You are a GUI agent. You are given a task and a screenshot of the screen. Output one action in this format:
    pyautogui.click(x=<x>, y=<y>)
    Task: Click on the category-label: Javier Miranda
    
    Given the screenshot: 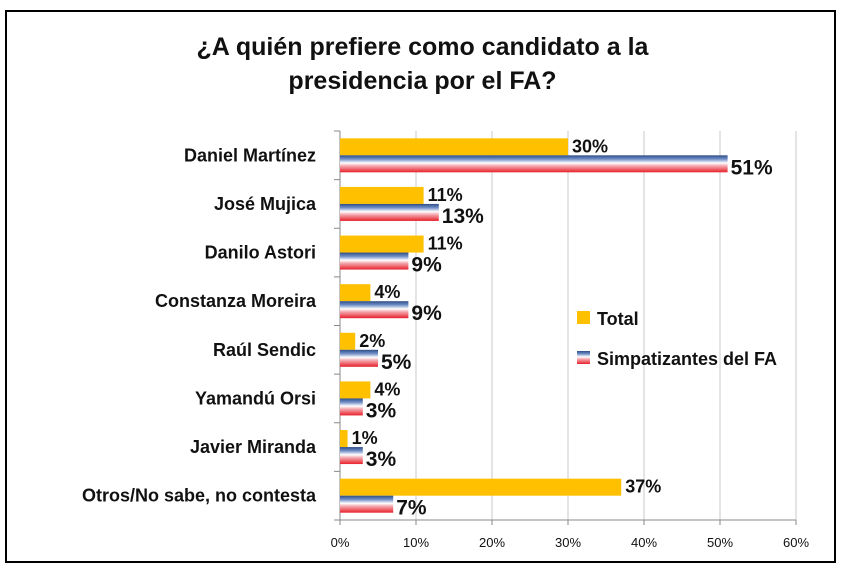 What is the action you would take?
    pyautogui.click(x=253, y=447)
    